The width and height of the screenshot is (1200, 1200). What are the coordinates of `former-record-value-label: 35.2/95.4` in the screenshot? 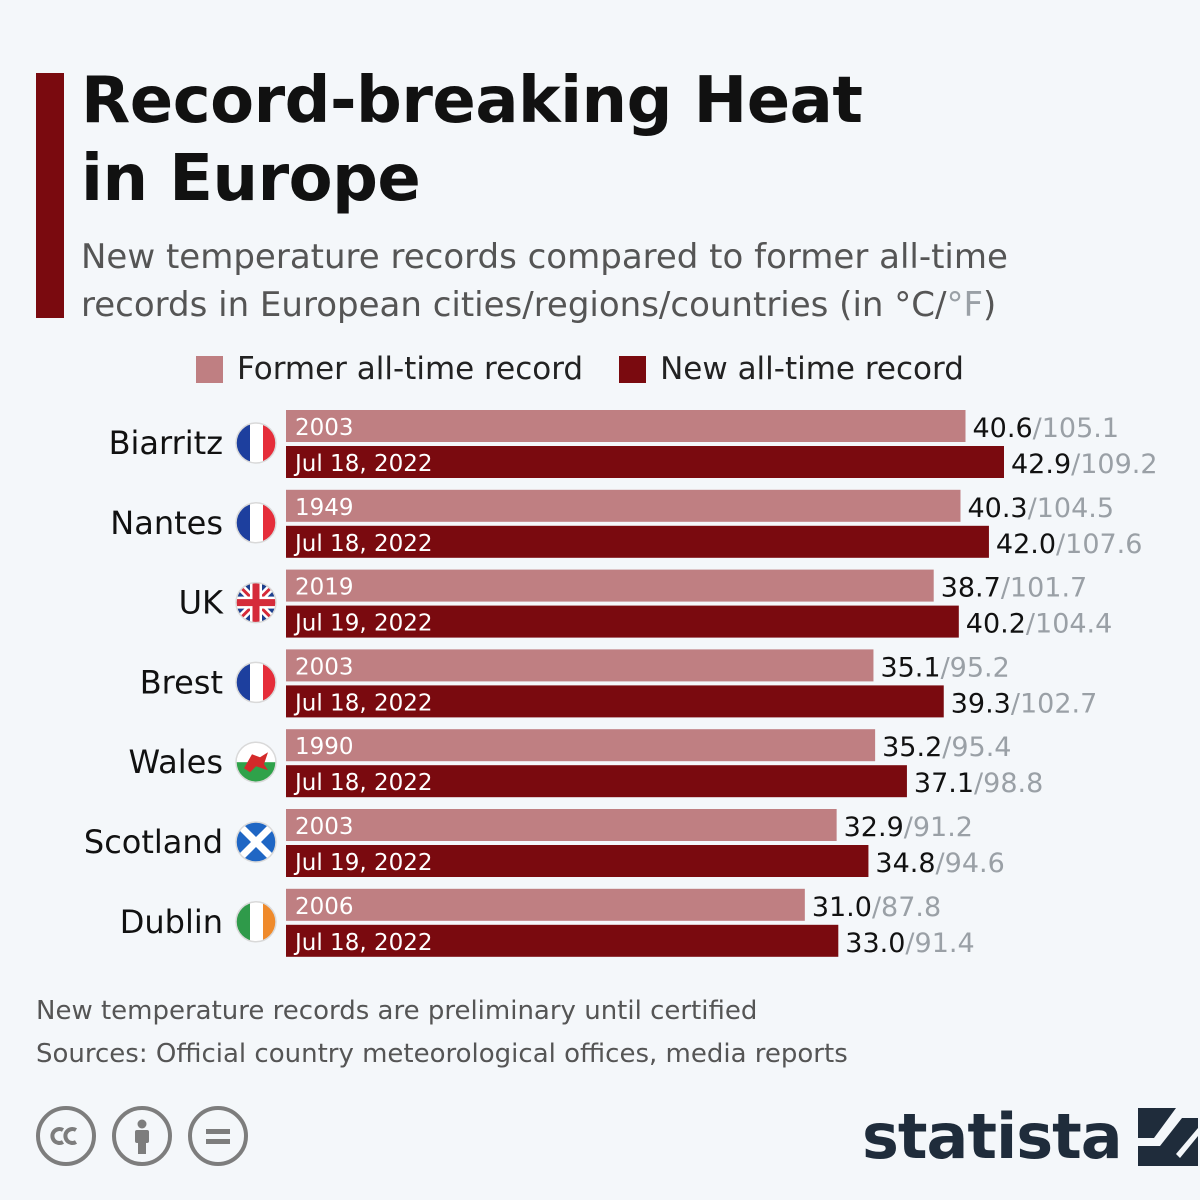 It's located at (946, 747).